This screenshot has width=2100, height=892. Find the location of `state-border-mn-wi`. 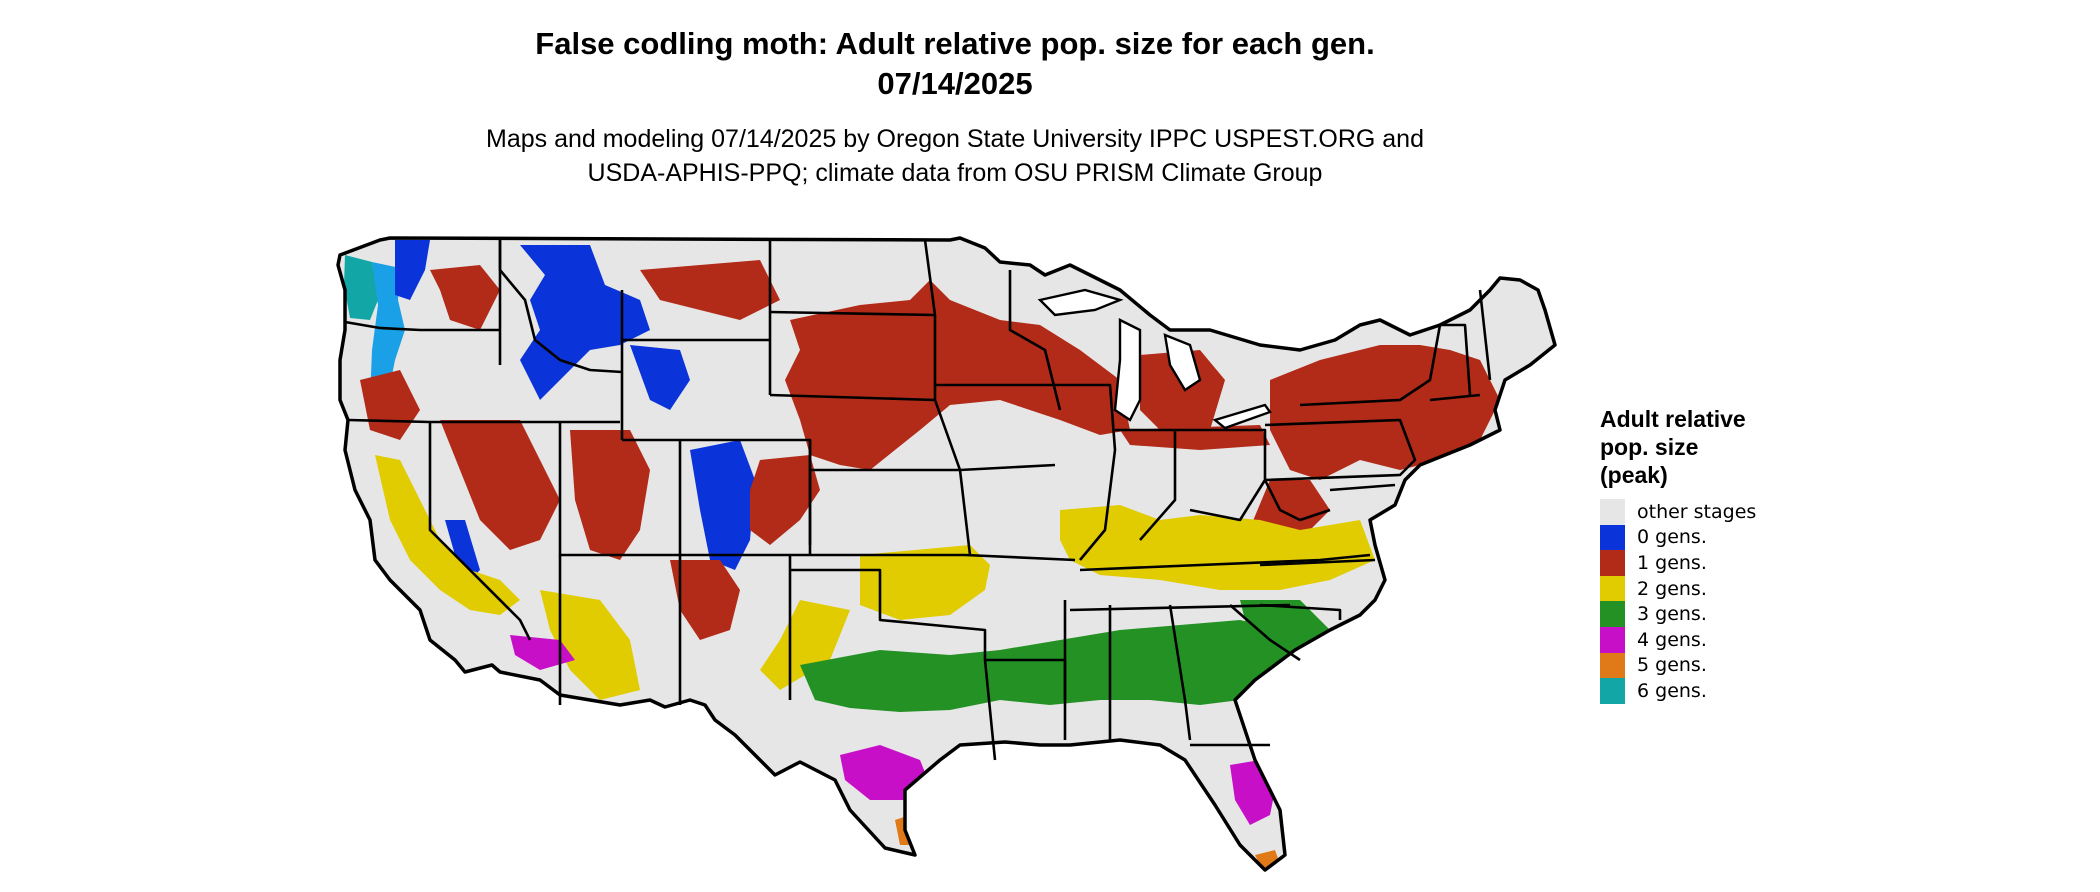

state-border-mn-wi is located at coordinates (1035, 340).